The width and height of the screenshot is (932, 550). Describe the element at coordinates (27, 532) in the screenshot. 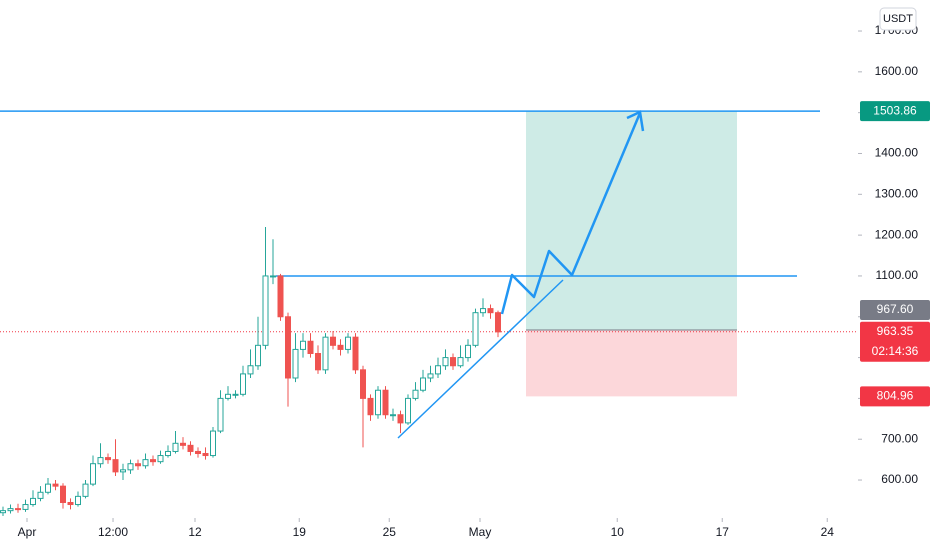

I see `x-tick-label: Apr` at that location.